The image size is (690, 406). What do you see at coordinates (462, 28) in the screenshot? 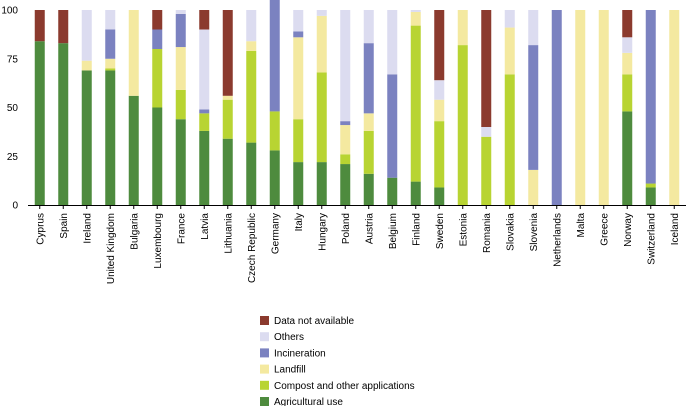
I see `bar-estonia-landfill` at bounding box center [462, 28].